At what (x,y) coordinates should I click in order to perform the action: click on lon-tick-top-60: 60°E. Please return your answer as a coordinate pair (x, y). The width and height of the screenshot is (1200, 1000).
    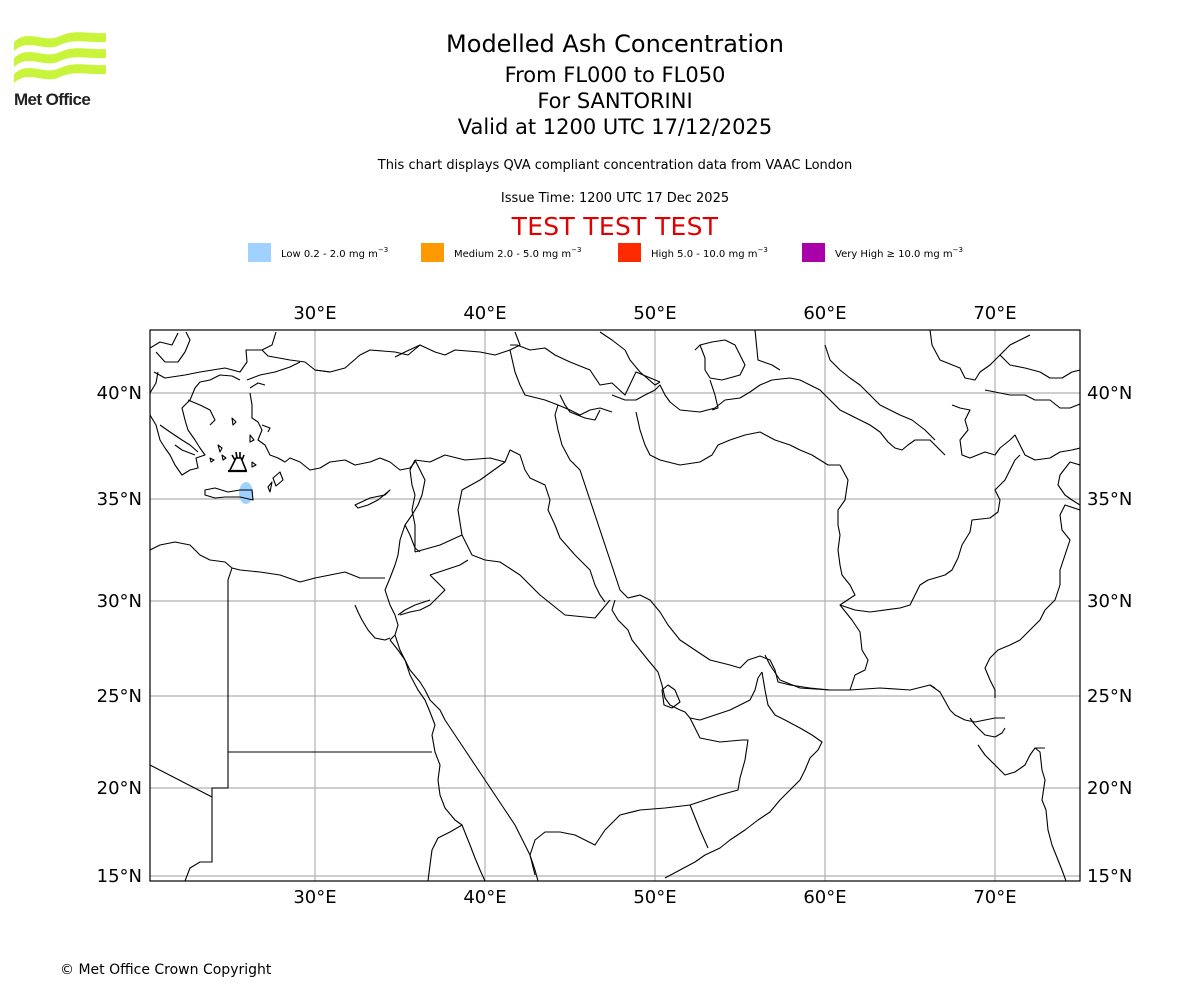
    Looking at the image, I should click on (824, 313).